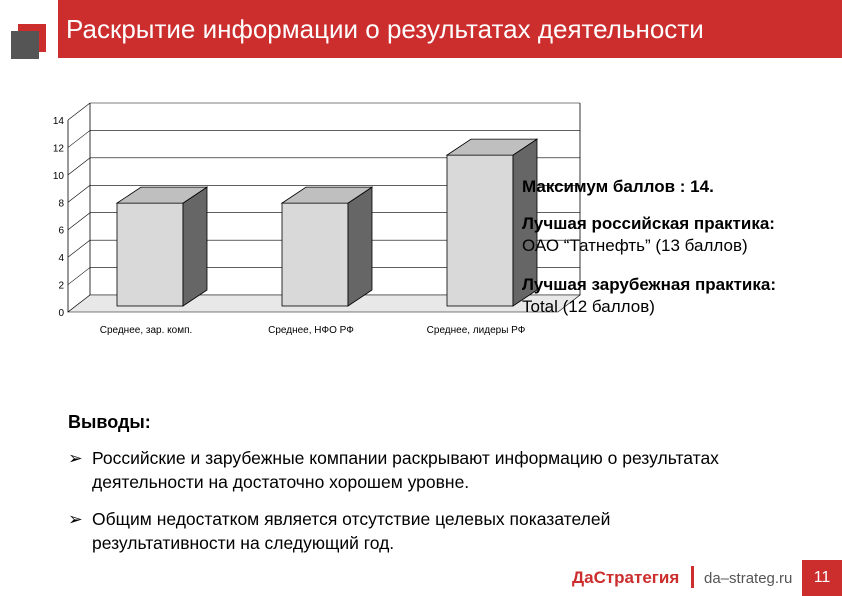 The image size is (842, 596). I want to click on y-tick-label: 10, so click(59, 176).